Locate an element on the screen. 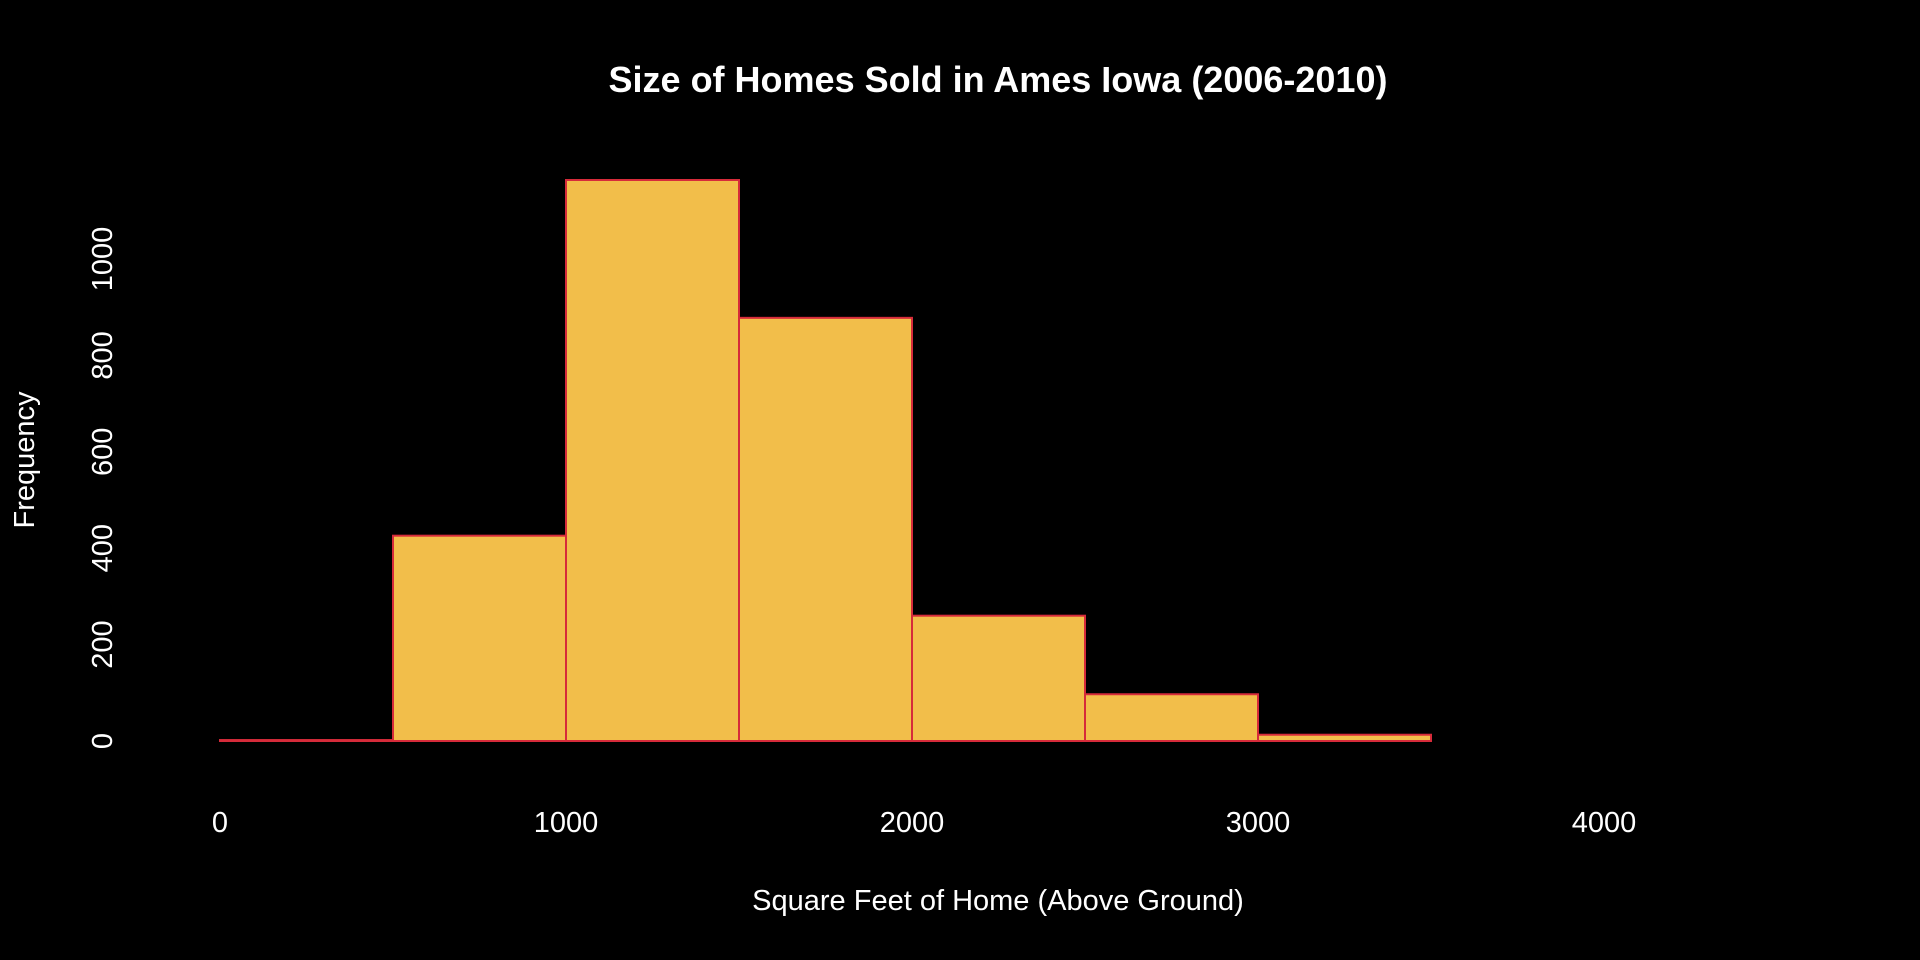  y-tick-label-600: 600 is located at coordinates (103, 452).